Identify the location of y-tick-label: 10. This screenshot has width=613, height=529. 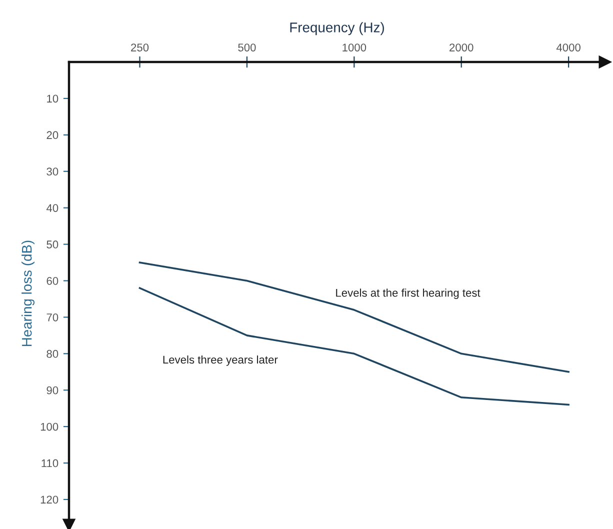
(52, 98).